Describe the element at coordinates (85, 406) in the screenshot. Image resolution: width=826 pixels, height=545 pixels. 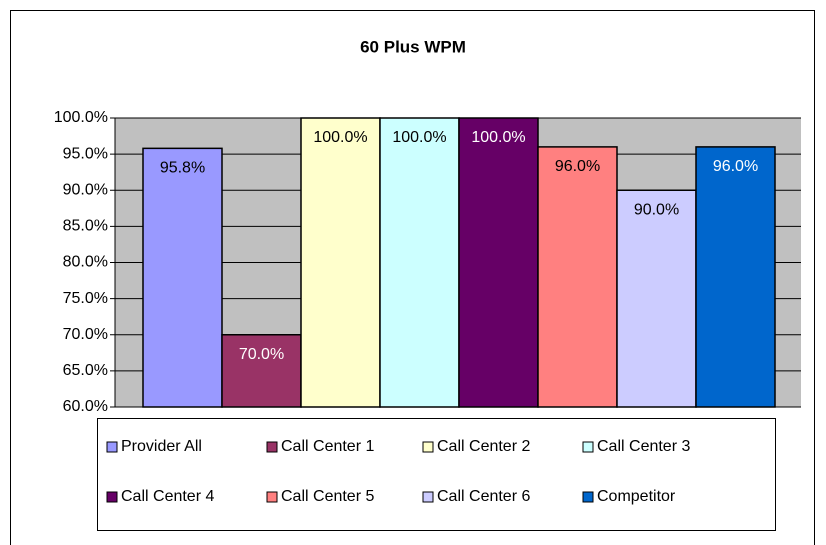
I see `y-tick-label: 60.0%` at that location.